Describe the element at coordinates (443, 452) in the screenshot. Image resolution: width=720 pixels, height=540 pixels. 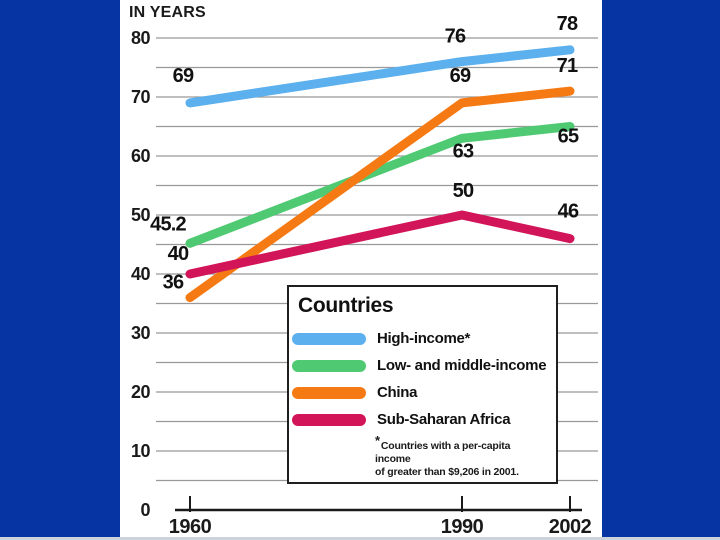
I see `footnote-line1: Countries with a per-capita income` at that location.